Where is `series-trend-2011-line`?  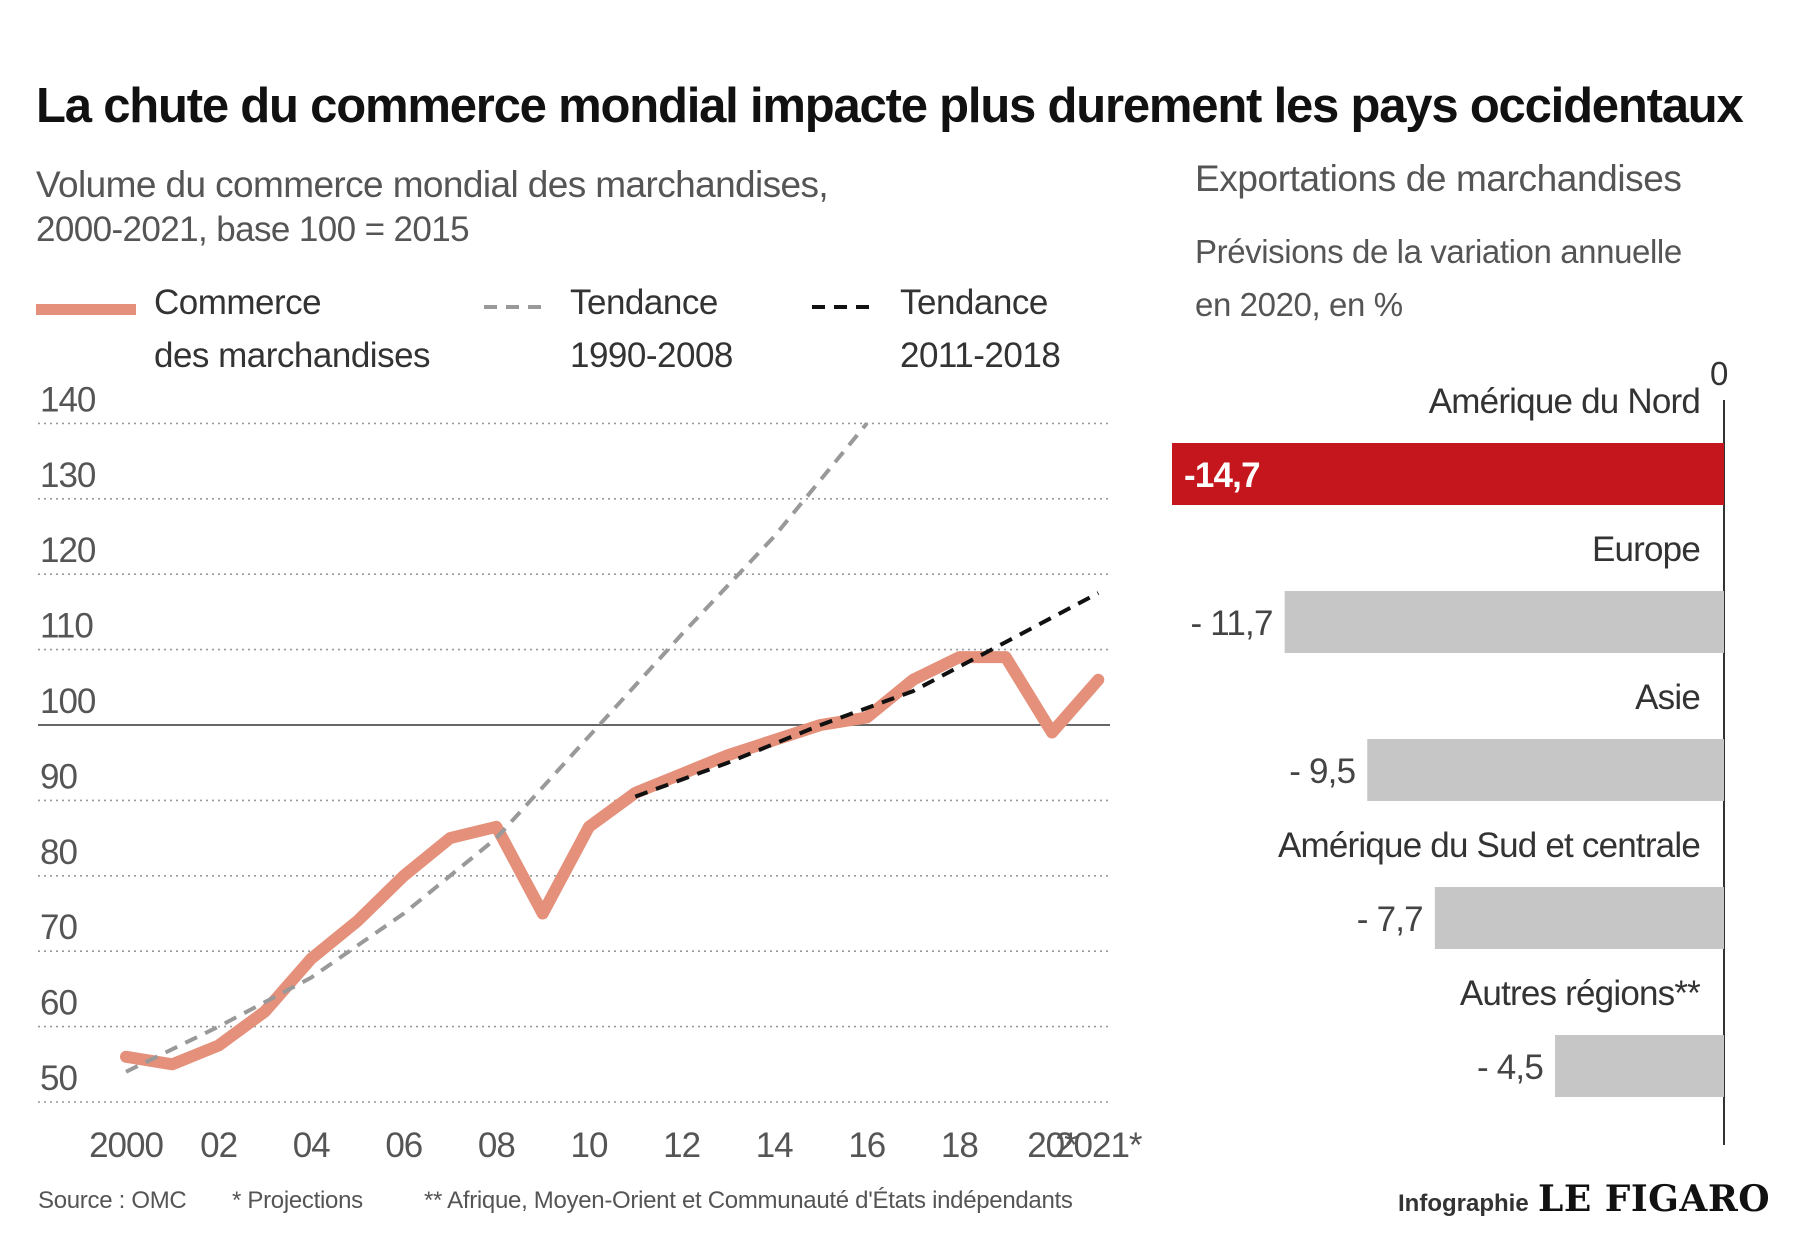
series-trend-2011-line is located at coordinates (867, 695).